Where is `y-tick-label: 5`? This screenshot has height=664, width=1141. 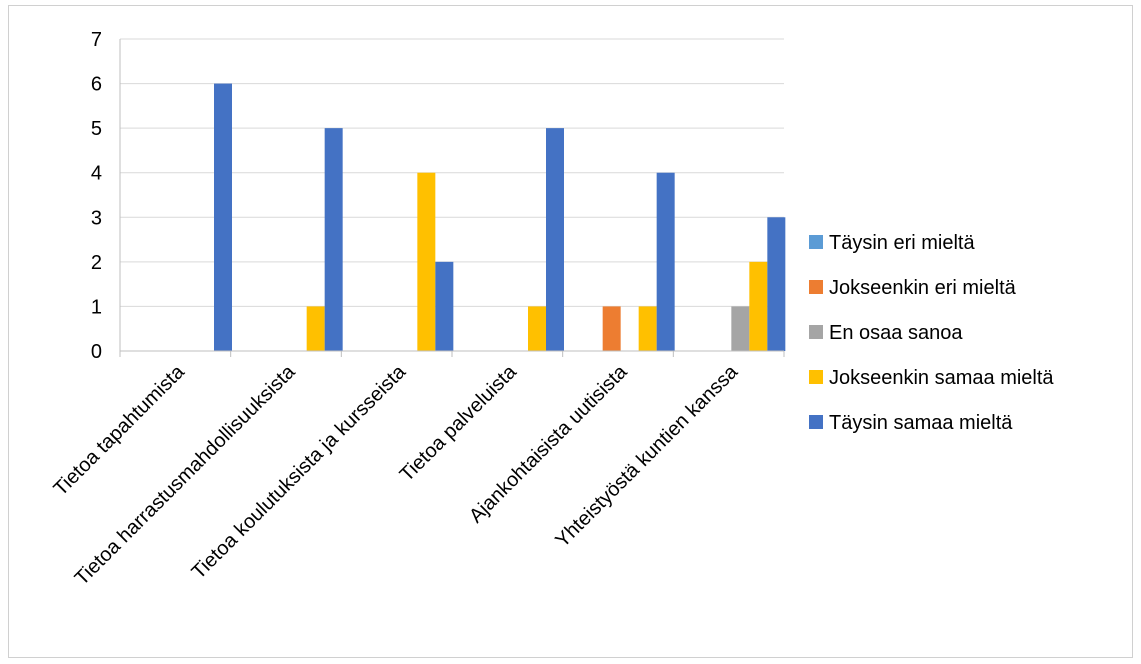 y-tick-label: 5 is located at coordinates (96, 129).